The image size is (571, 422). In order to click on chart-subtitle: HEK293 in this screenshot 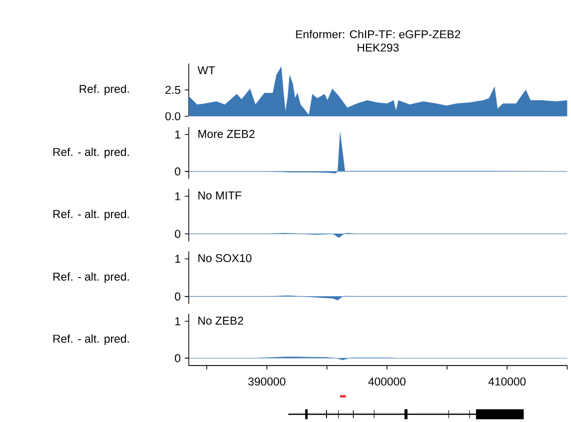, I will do `click(378, 48)`.